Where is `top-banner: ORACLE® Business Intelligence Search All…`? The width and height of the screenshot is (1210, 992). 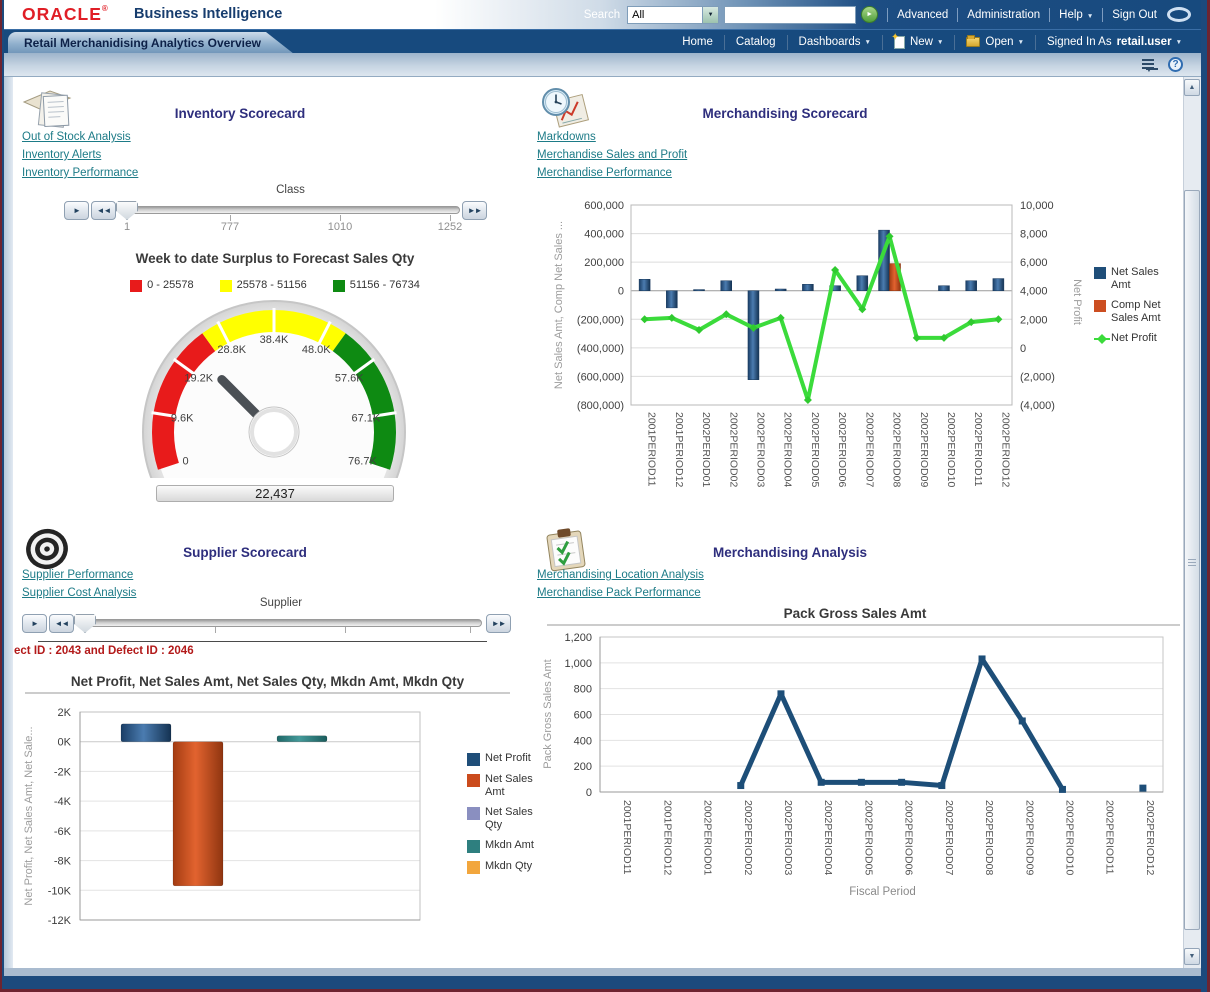
top-banner: ORACLE® Business Intelligence Search All… is located at coordinates (602, 14).